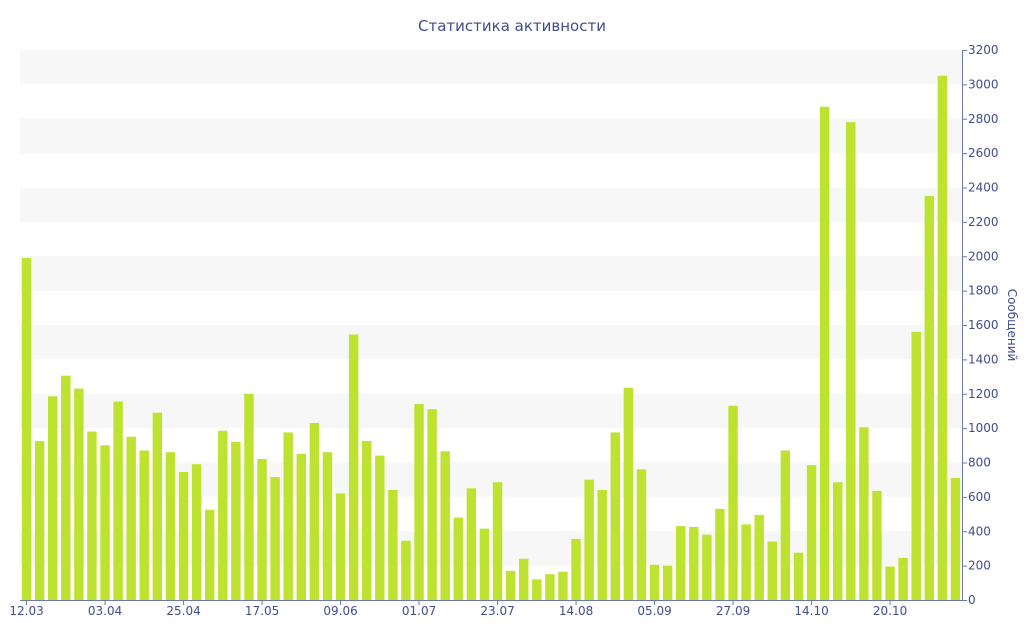 The image size is (1024, 640). I want to click on y-tick-label: 800, so click(979, 463).